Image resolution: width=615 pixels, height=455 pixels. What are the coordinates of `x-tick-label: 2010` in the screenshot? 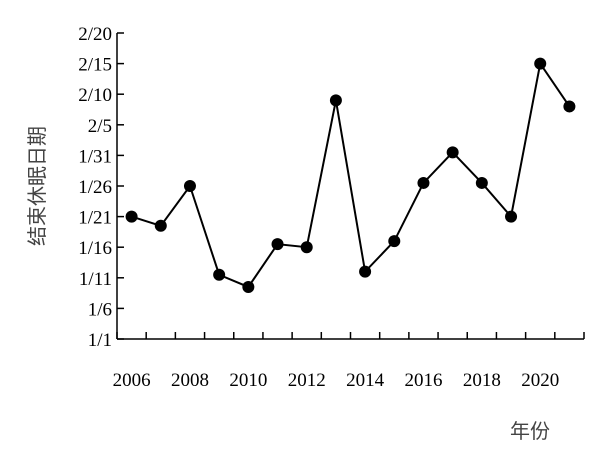 It's located at (248, 380).